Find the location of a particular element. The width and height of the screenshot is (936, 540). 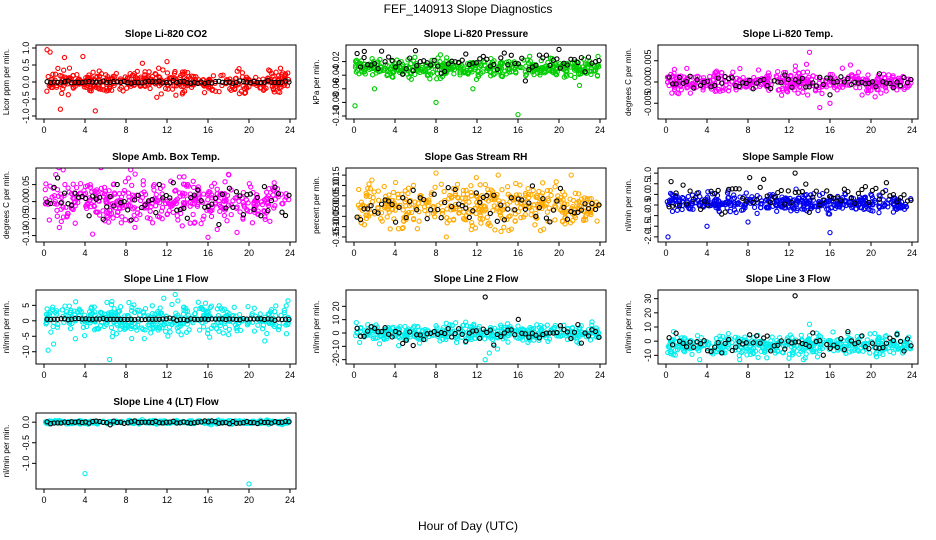

y-tick-label: 30 is located at coordinates (648, 299).